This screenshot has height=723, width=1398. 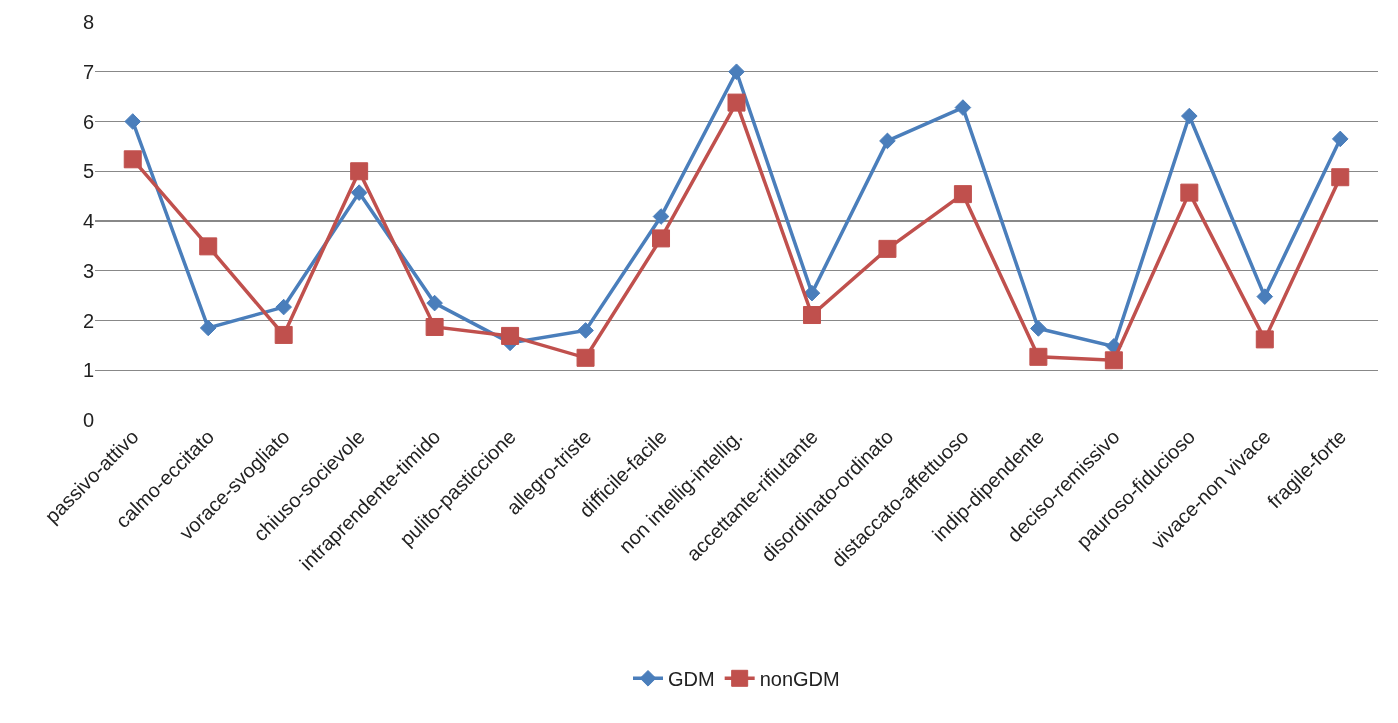 What do you see at coordinates (88, 370) in the screenshot?
I see `y-tick-label: 1` at bounding box center [88, 370].